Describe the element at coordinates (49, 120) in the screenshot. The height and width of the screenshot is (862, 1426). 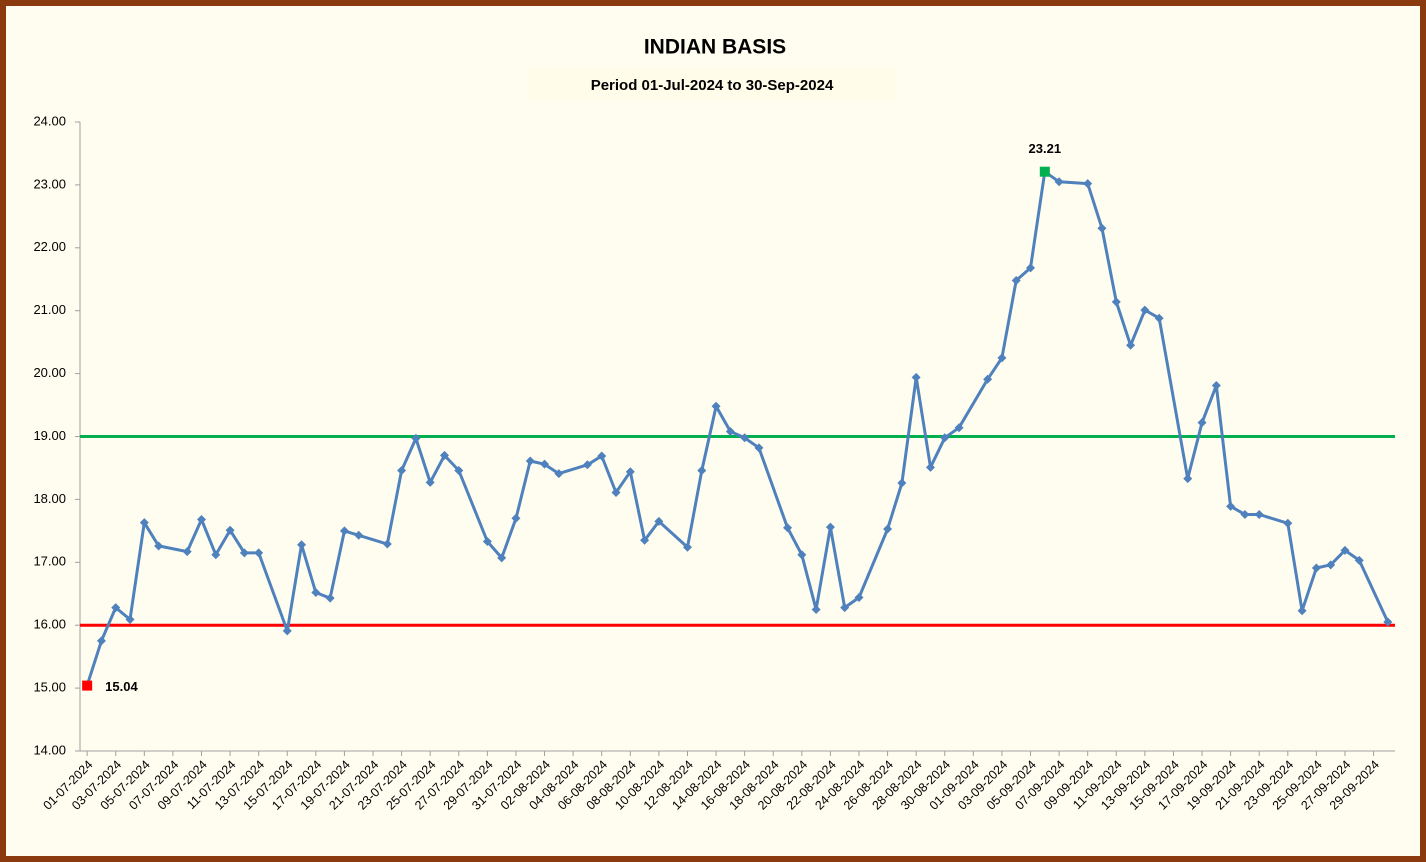
I see `y-tick-label: 24.00` at that location.